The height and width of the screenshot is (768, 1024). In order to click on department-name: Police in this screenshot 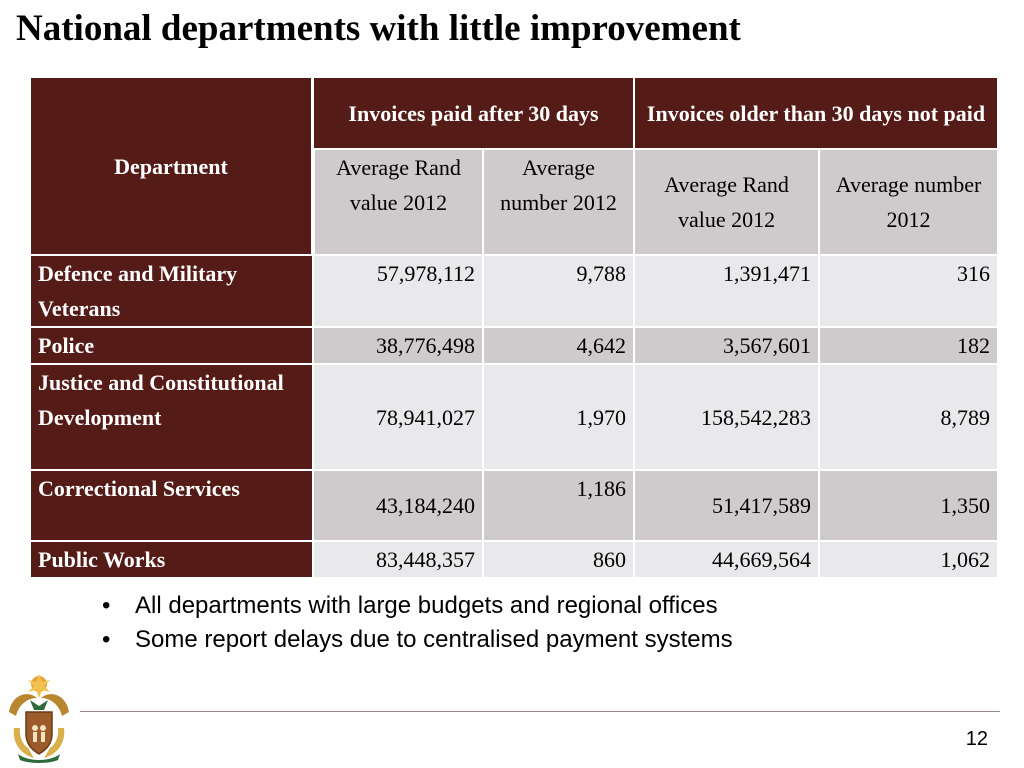, I will do `click(171, 345)`.